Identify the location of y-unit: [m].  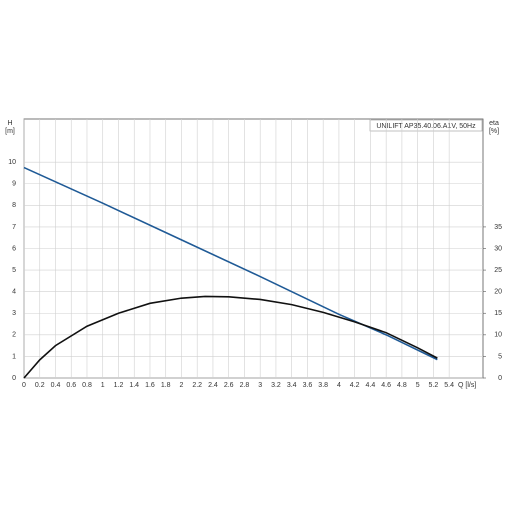
(10, 131).